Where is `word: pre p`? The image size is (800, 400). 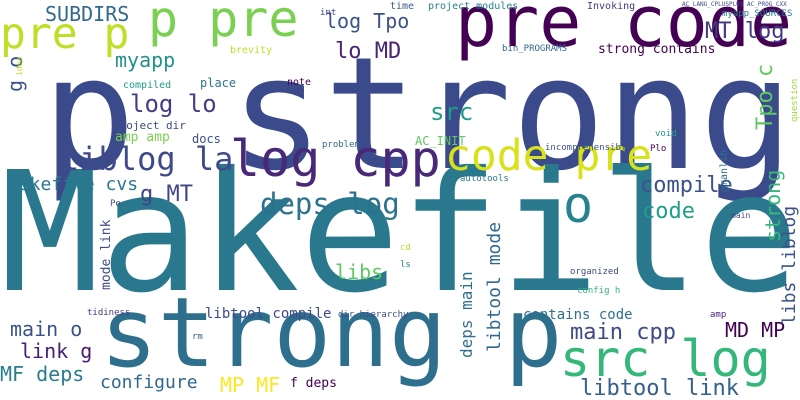
word: pre p is located at coordinates (64, 34).